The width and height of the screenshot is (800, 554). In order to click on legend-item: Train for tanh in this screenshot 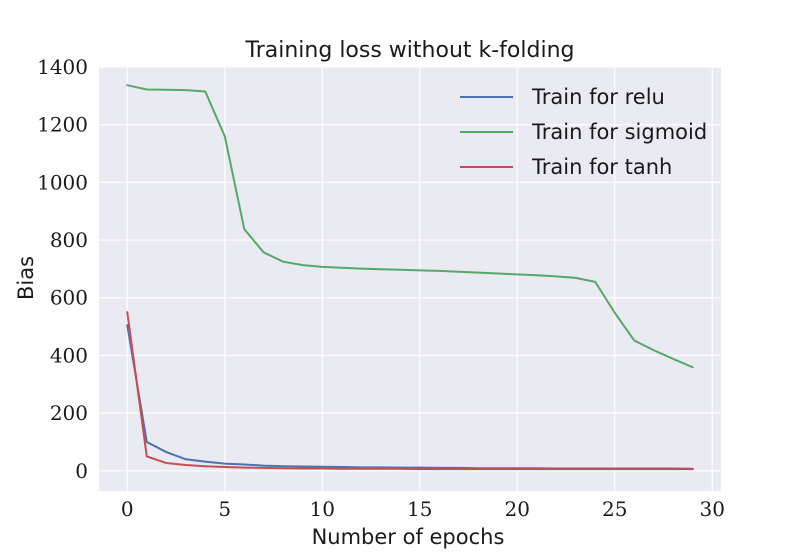, I will do `click(566, 167)`.